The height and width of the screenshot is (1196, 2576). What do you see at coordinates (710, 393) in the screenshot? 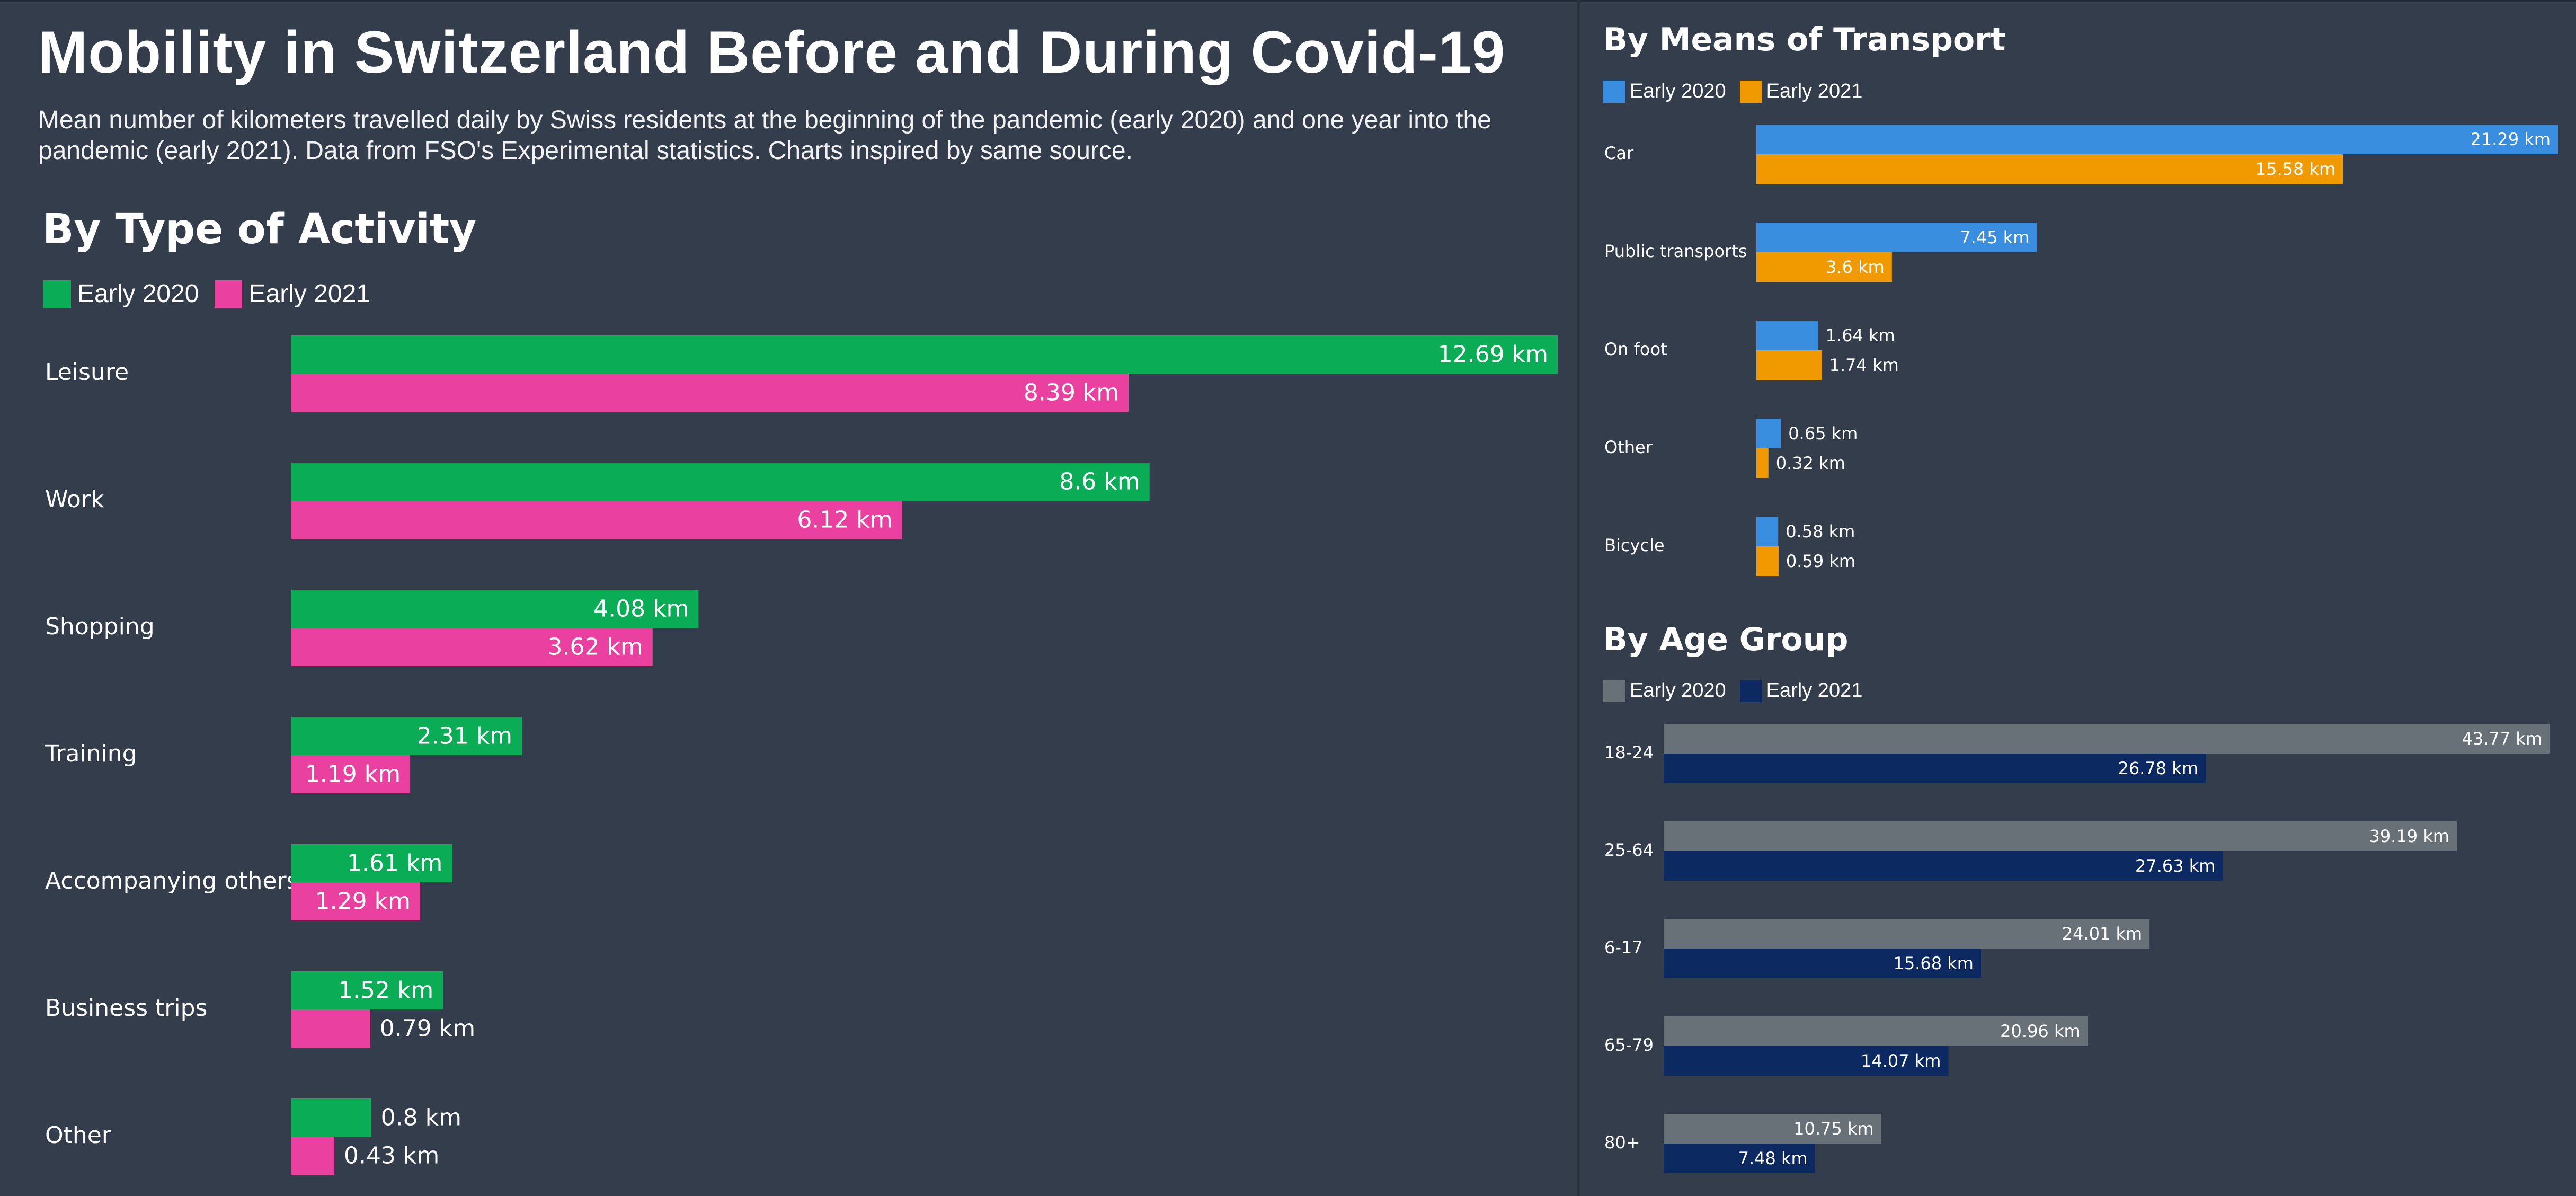
I see `bar-early-2021-leisure` at bounding box center [710, 393].